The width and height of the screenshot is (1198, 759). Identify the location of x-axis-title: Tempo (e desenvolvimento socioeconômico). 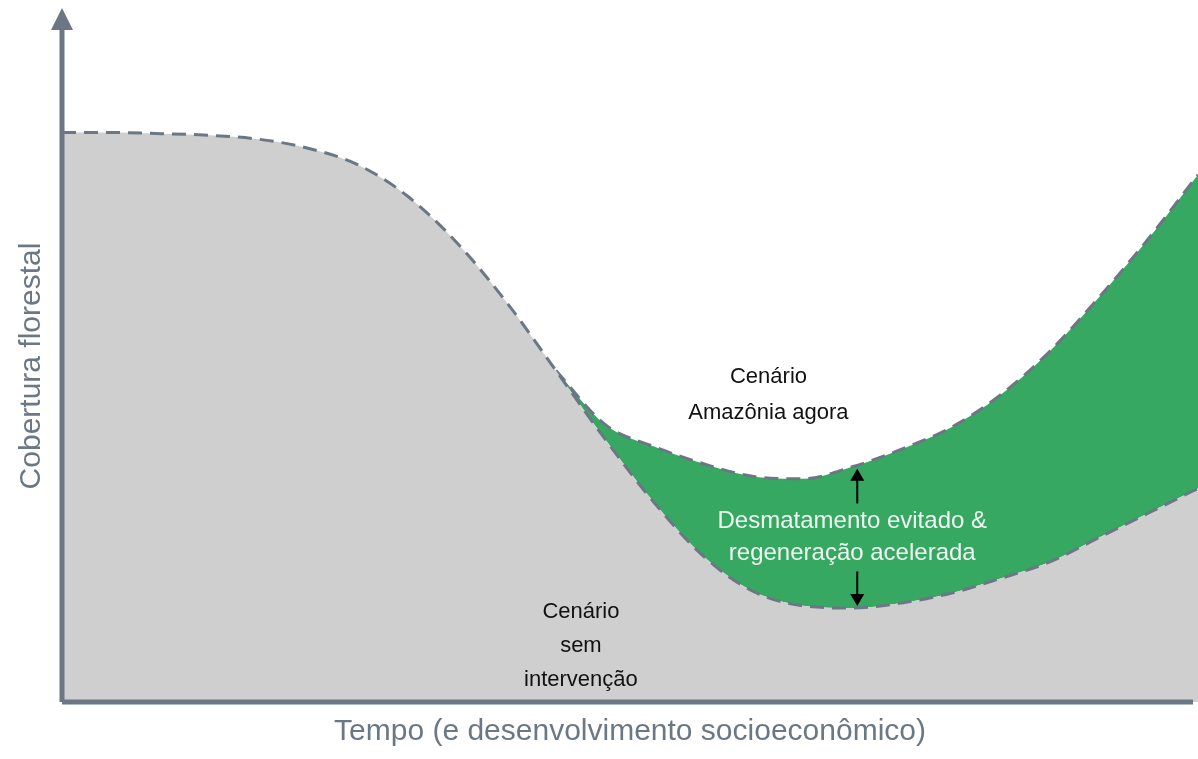
(630, 730).